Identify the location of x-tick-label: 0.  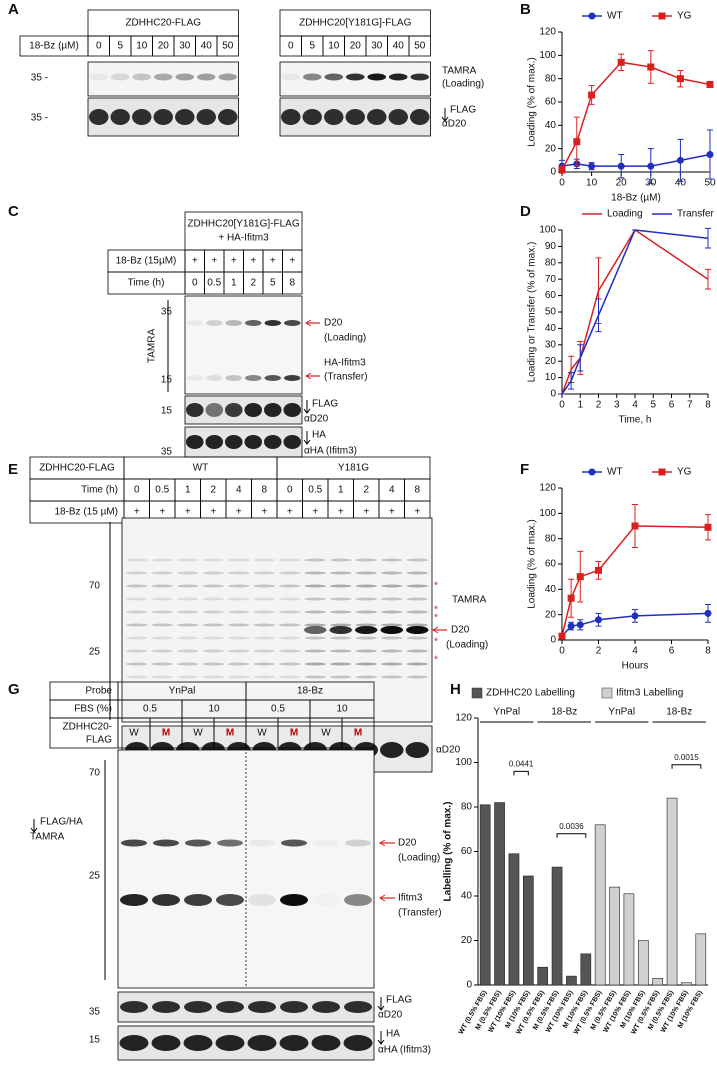
(562, 405).